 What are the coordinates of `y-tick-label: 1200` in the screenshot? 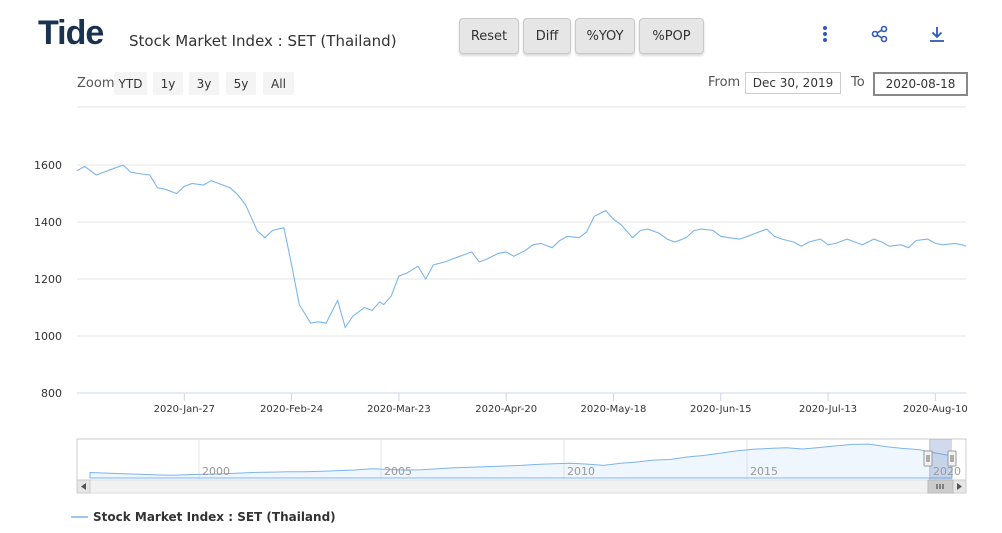 It's located at (48, 279).